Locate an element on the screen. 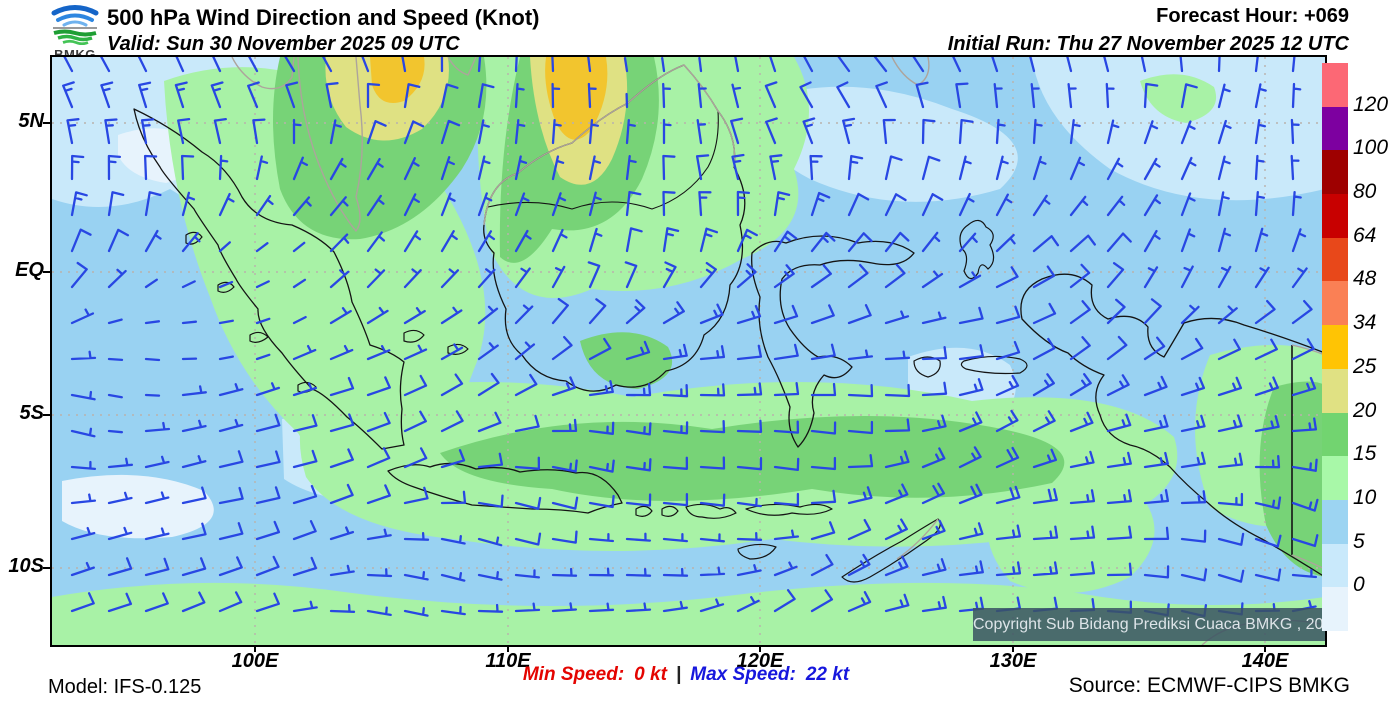 The width and height of the screenshot is (1400, 709). lat-tick-label: 10S is located at coordinates (26, 566).